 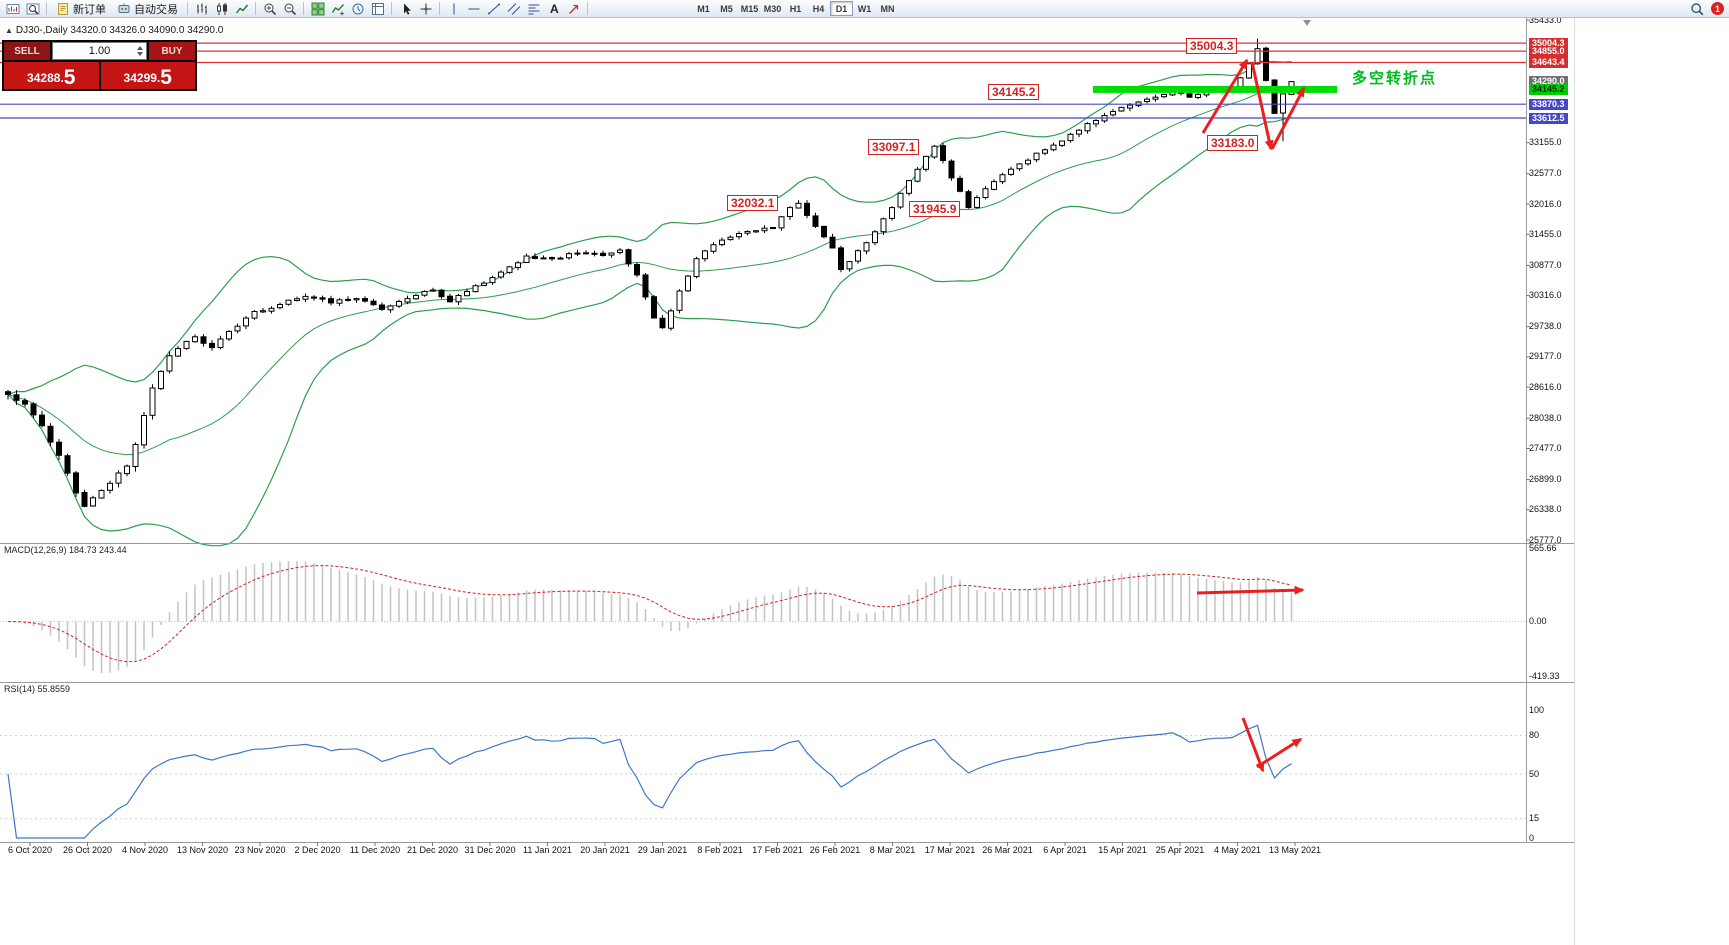 I want to click on green-turning-zone, so click(x=1215, y=89).